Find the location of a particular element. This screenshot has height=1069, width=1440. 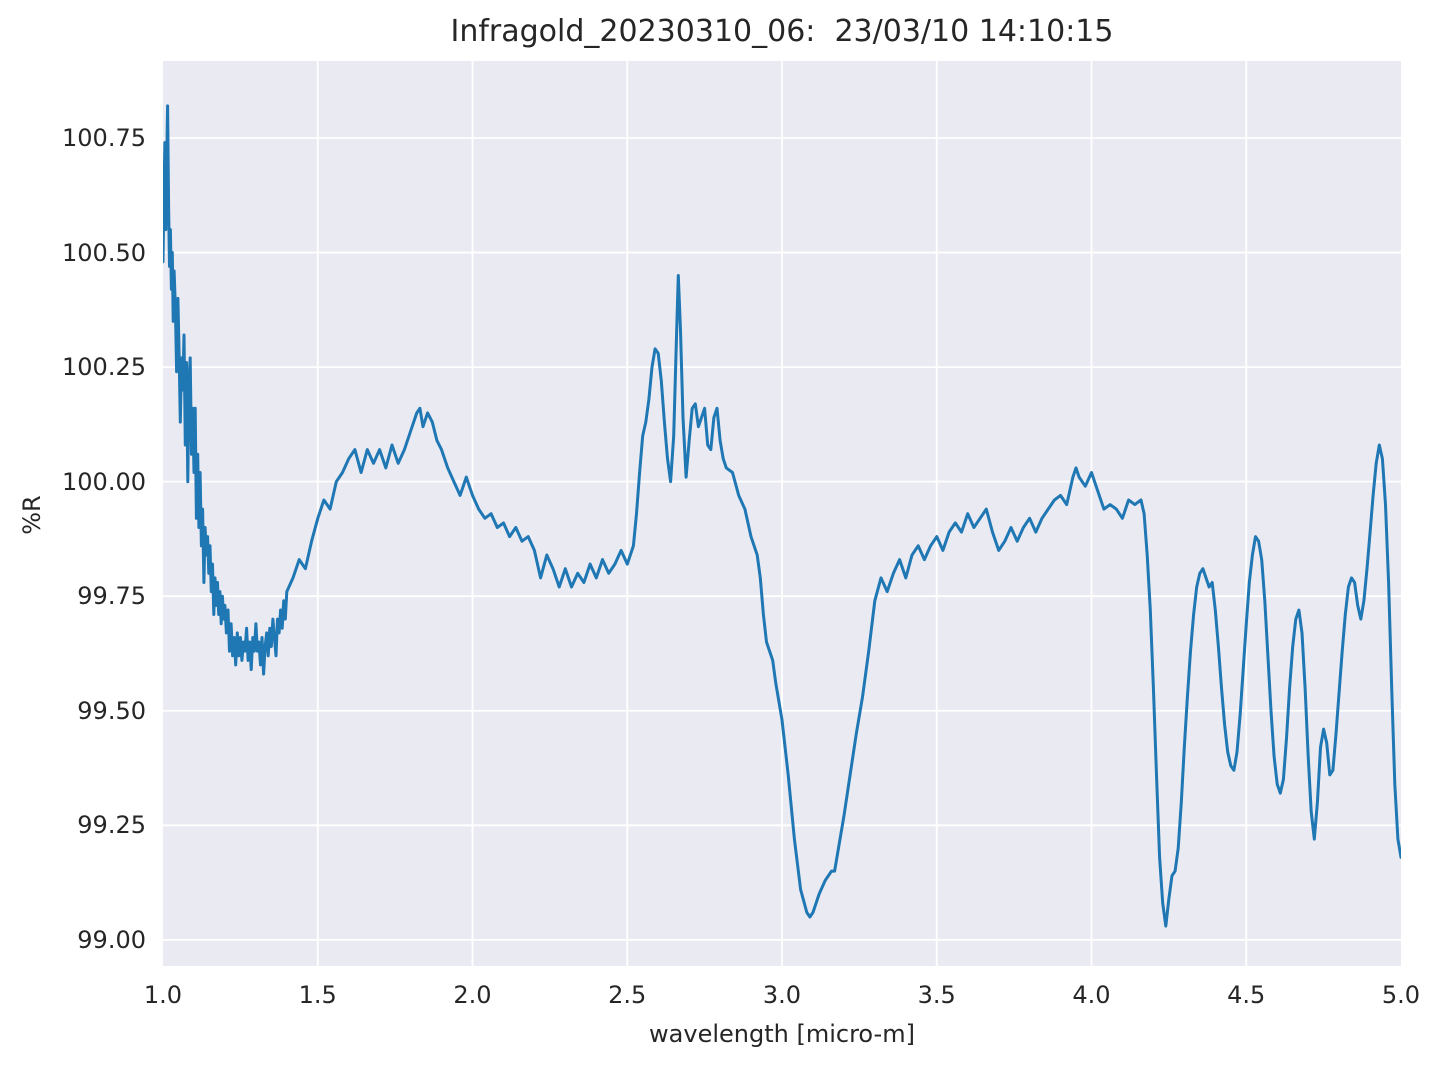

y-tick-label: 100.25 is located at coordinates (104, 367).